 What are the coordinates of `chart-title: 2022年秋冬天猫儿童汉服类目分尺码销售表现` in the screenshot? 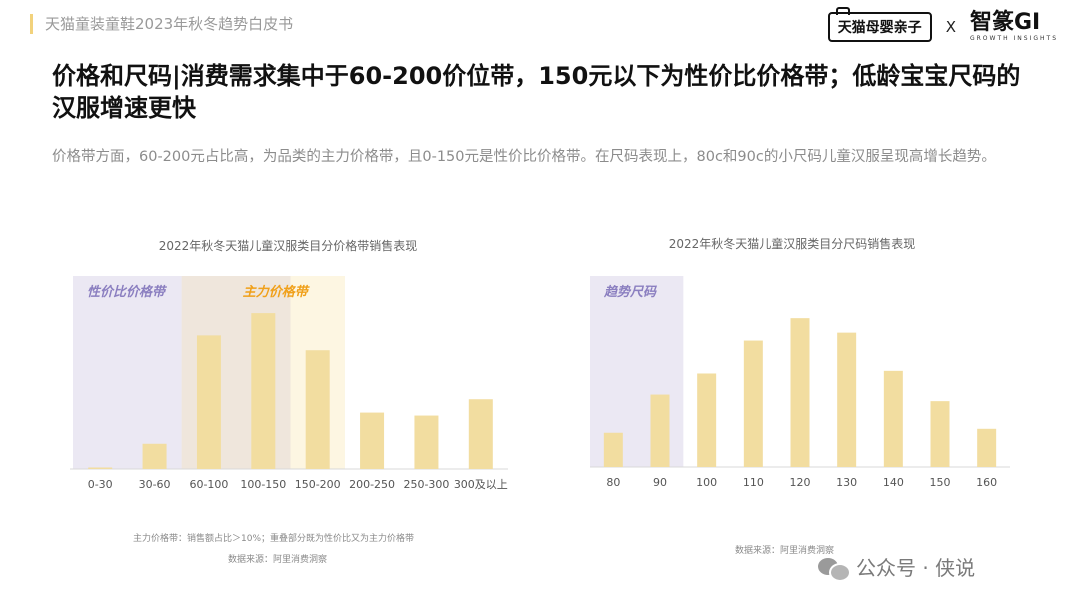 It's located at (792, 243).